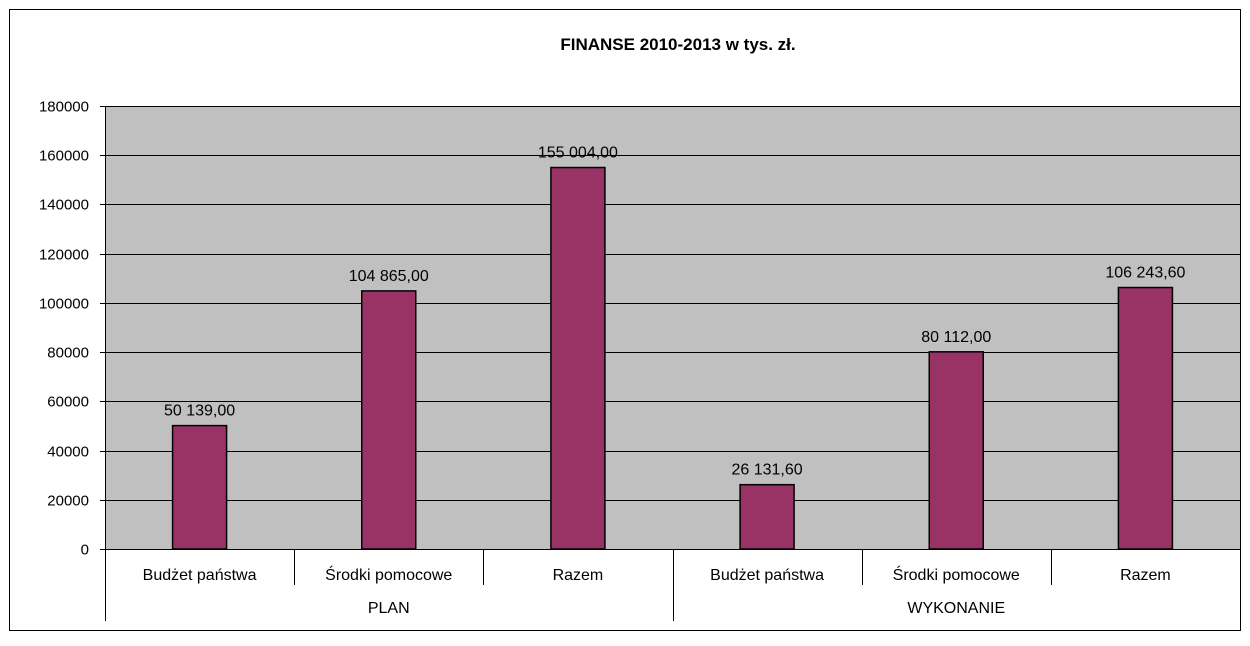 The width and height of the screenshot is (1250, 646). I want to click on y-tick-label: 80000, so click(68, 353).